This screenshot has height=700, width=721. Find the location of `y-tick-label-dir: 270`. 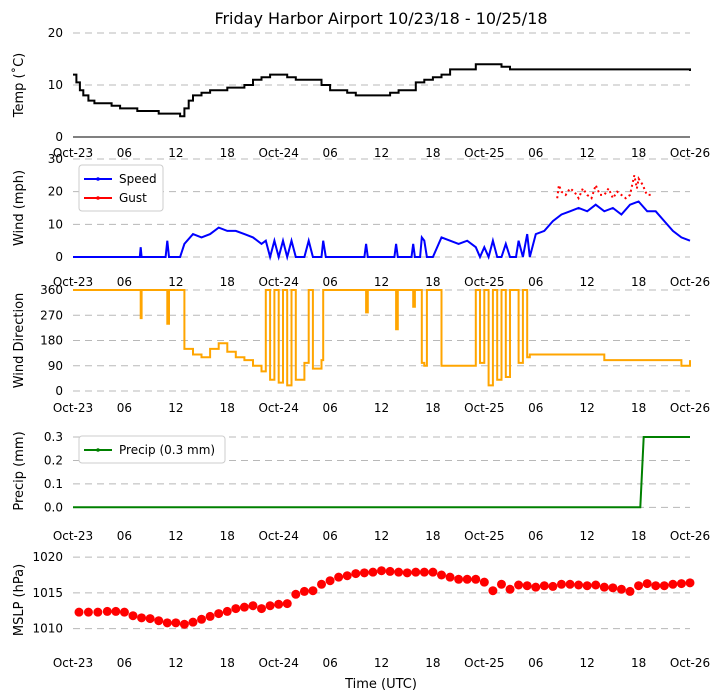

y-tick-label-dir: 270 is located at coordinates (51, 315).